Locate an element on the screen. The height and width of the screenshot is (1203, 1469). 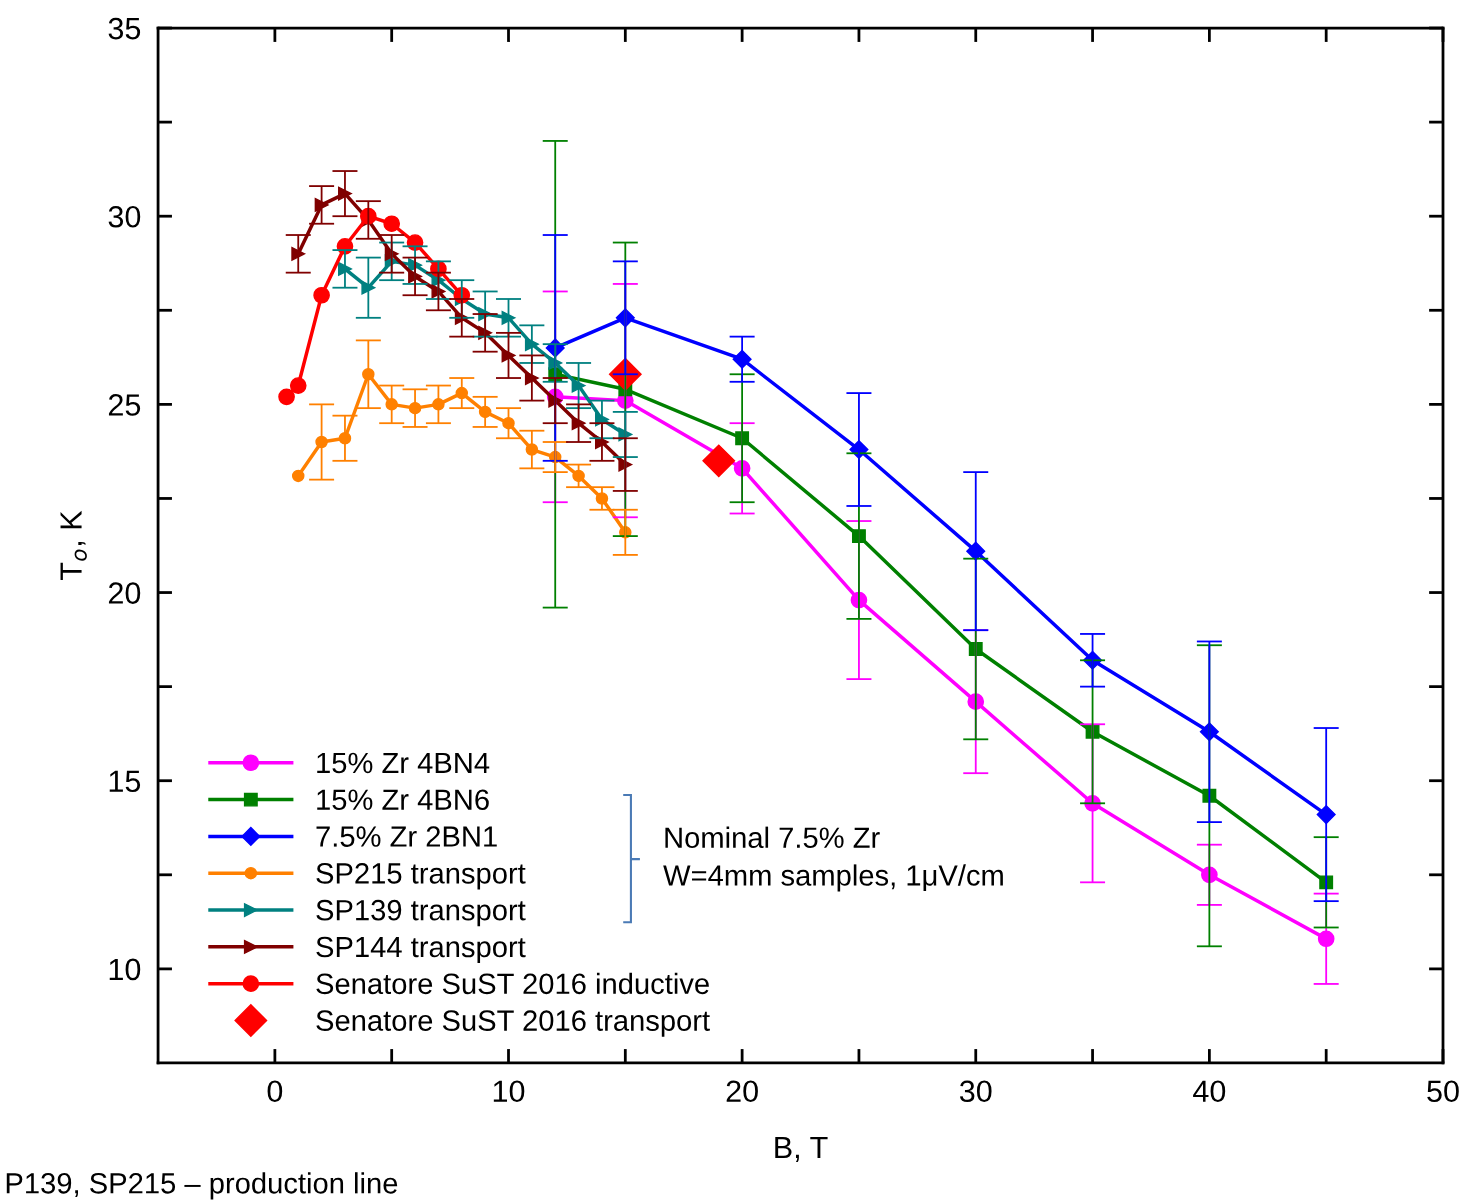
y-tick-label: 15 is located at coordinates (125, 781).